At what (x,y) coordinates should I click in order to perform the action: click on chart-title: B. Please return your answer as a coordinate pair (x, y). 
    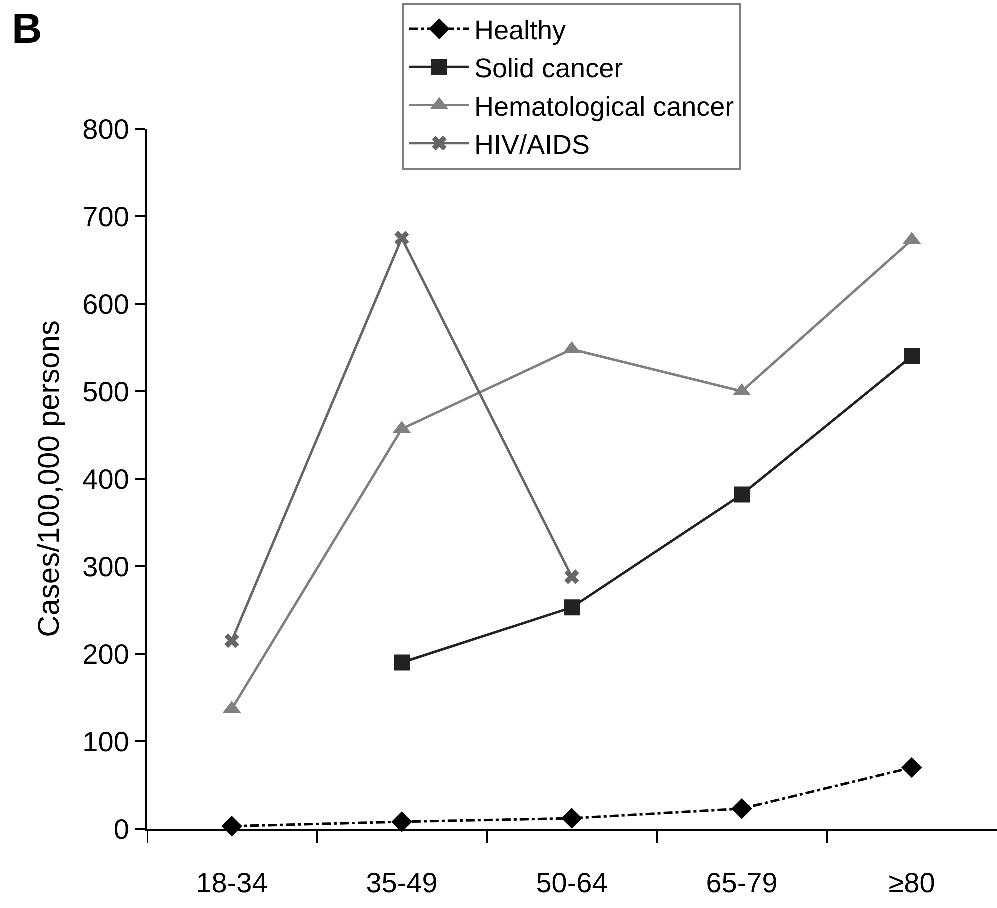
    Looking at the image, I should click on (27, 28).